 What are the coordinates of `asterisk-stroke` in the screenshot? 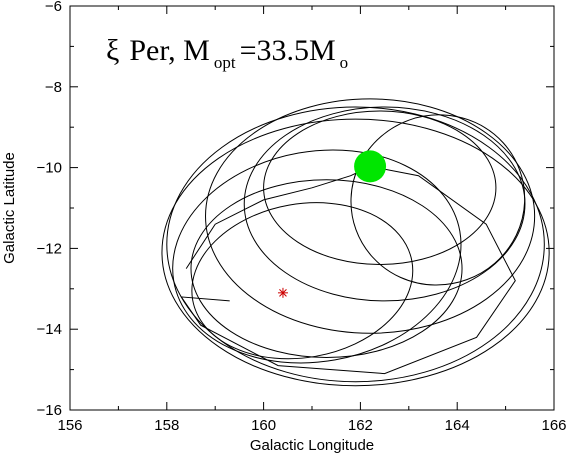 It's located at (283, 292).